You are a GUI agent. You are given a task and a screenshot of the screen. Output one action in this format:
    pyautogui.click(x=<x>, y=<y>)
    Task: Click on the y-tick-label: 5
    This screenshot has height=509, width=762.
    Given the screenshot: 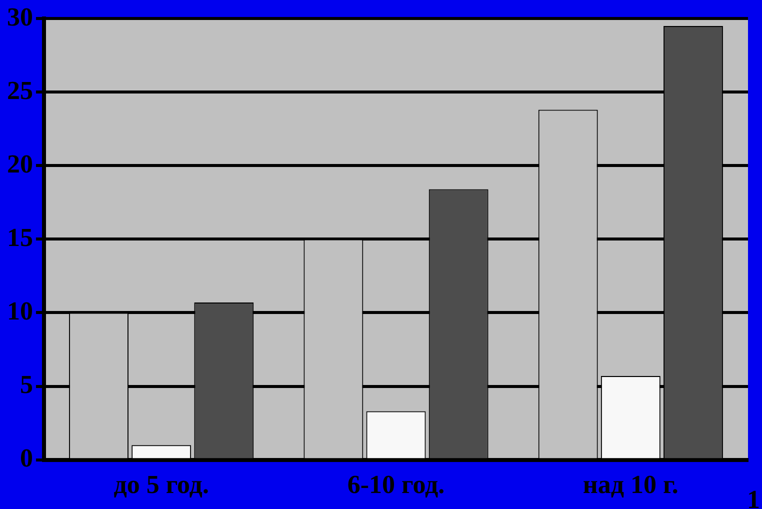 What is the action you would take?
    pyautogui.click(x=26, y=384)
    